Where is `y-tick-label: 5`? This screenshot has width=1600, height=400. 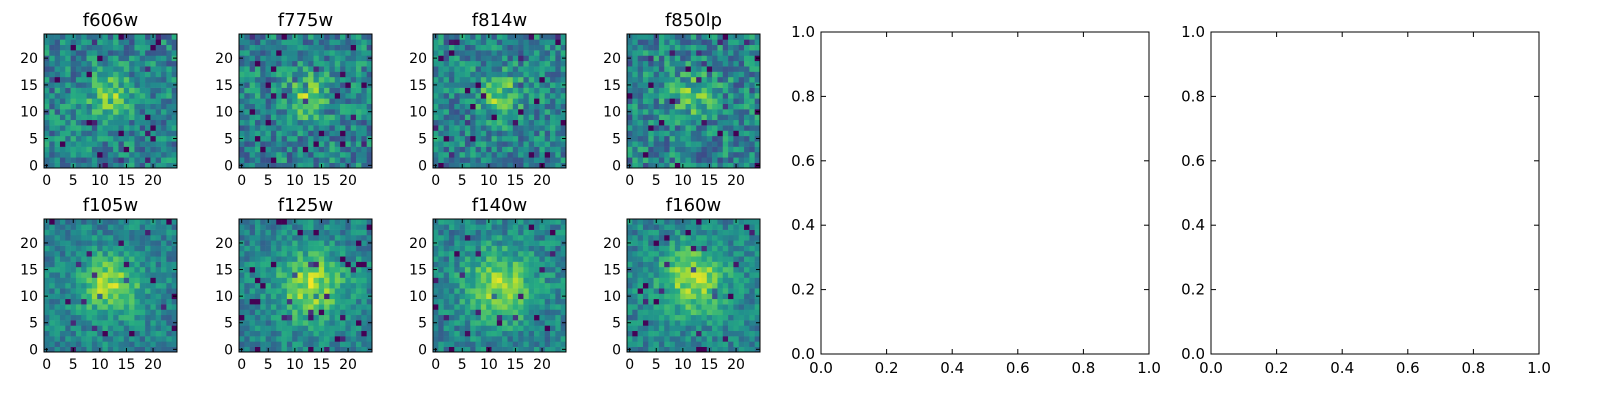
y-tick-label: 5 is located at coordinates (616, 140).